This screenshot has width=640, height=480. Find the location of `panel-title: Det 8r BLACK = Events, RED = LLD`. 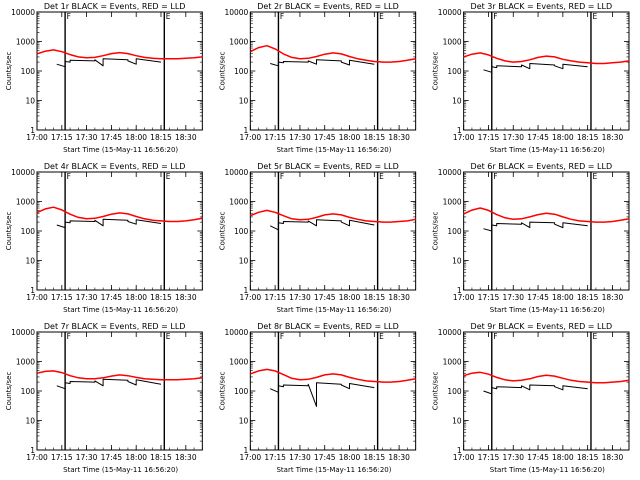

panel-title: Det 8r BLACK = Events, RED = LLD is located at coordinates (328, 326).